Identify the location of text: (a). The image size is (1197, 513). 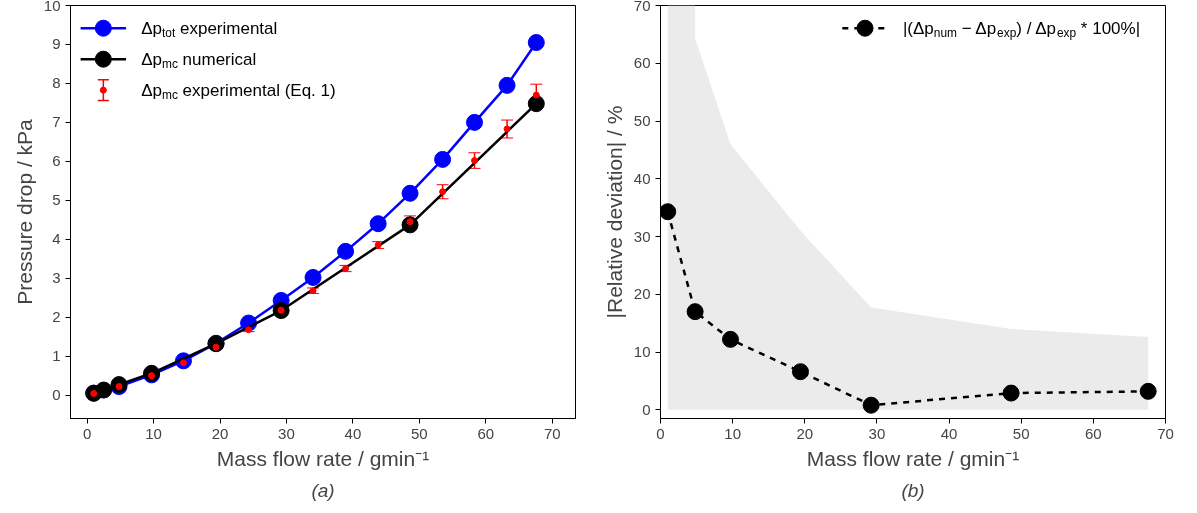
(323, 490).